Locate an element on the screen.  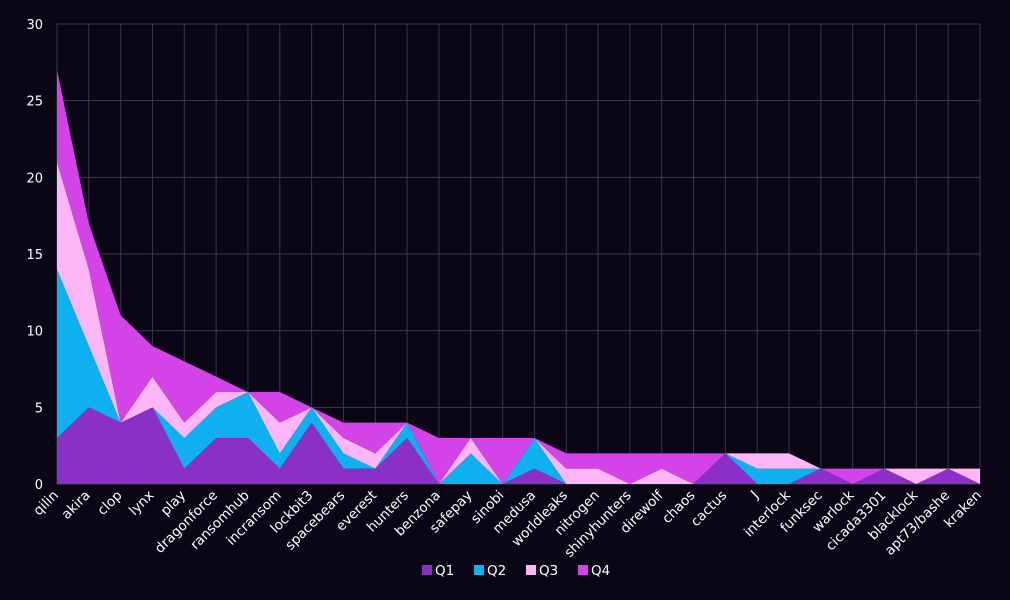
y-tick-label: 15 is located at coordinates (34, 255).